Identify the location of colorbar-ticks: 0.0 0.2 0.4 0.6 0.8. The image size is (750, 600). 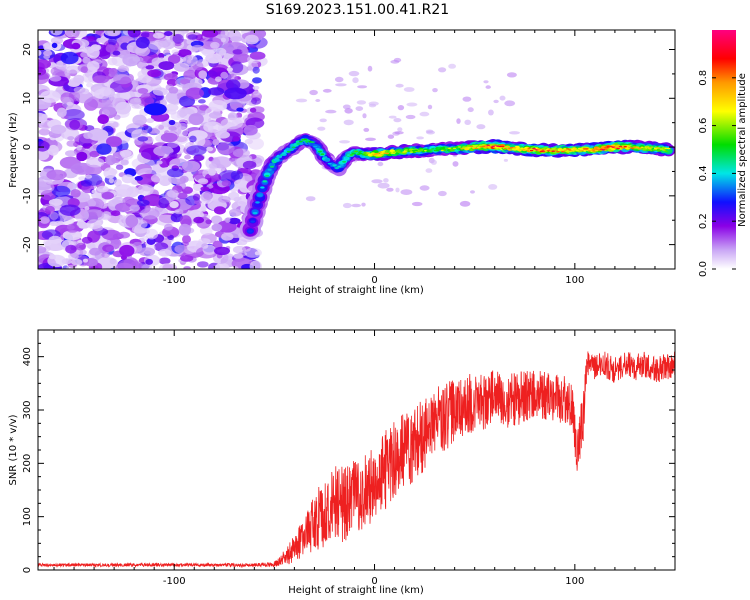
(717, 173).